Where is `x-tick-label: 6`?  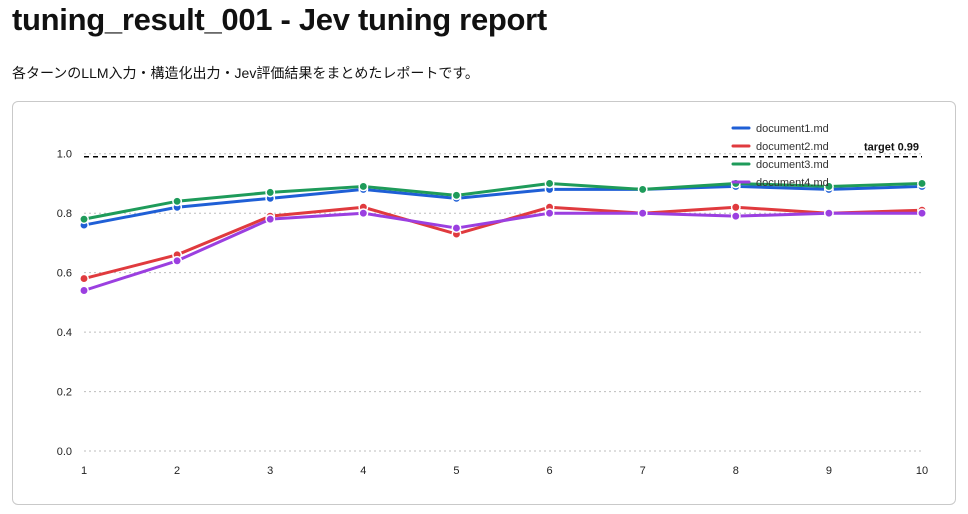 x-tick-label: 6 is located at coordinates (549, 471).